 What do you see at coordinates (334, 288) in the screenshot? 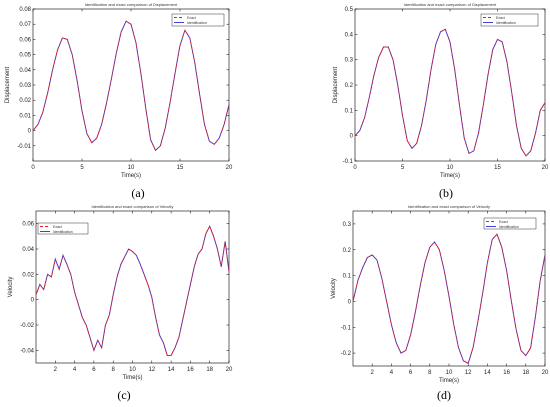
I see `y-axis-label: Velocity` at bounding box center [334, 288].